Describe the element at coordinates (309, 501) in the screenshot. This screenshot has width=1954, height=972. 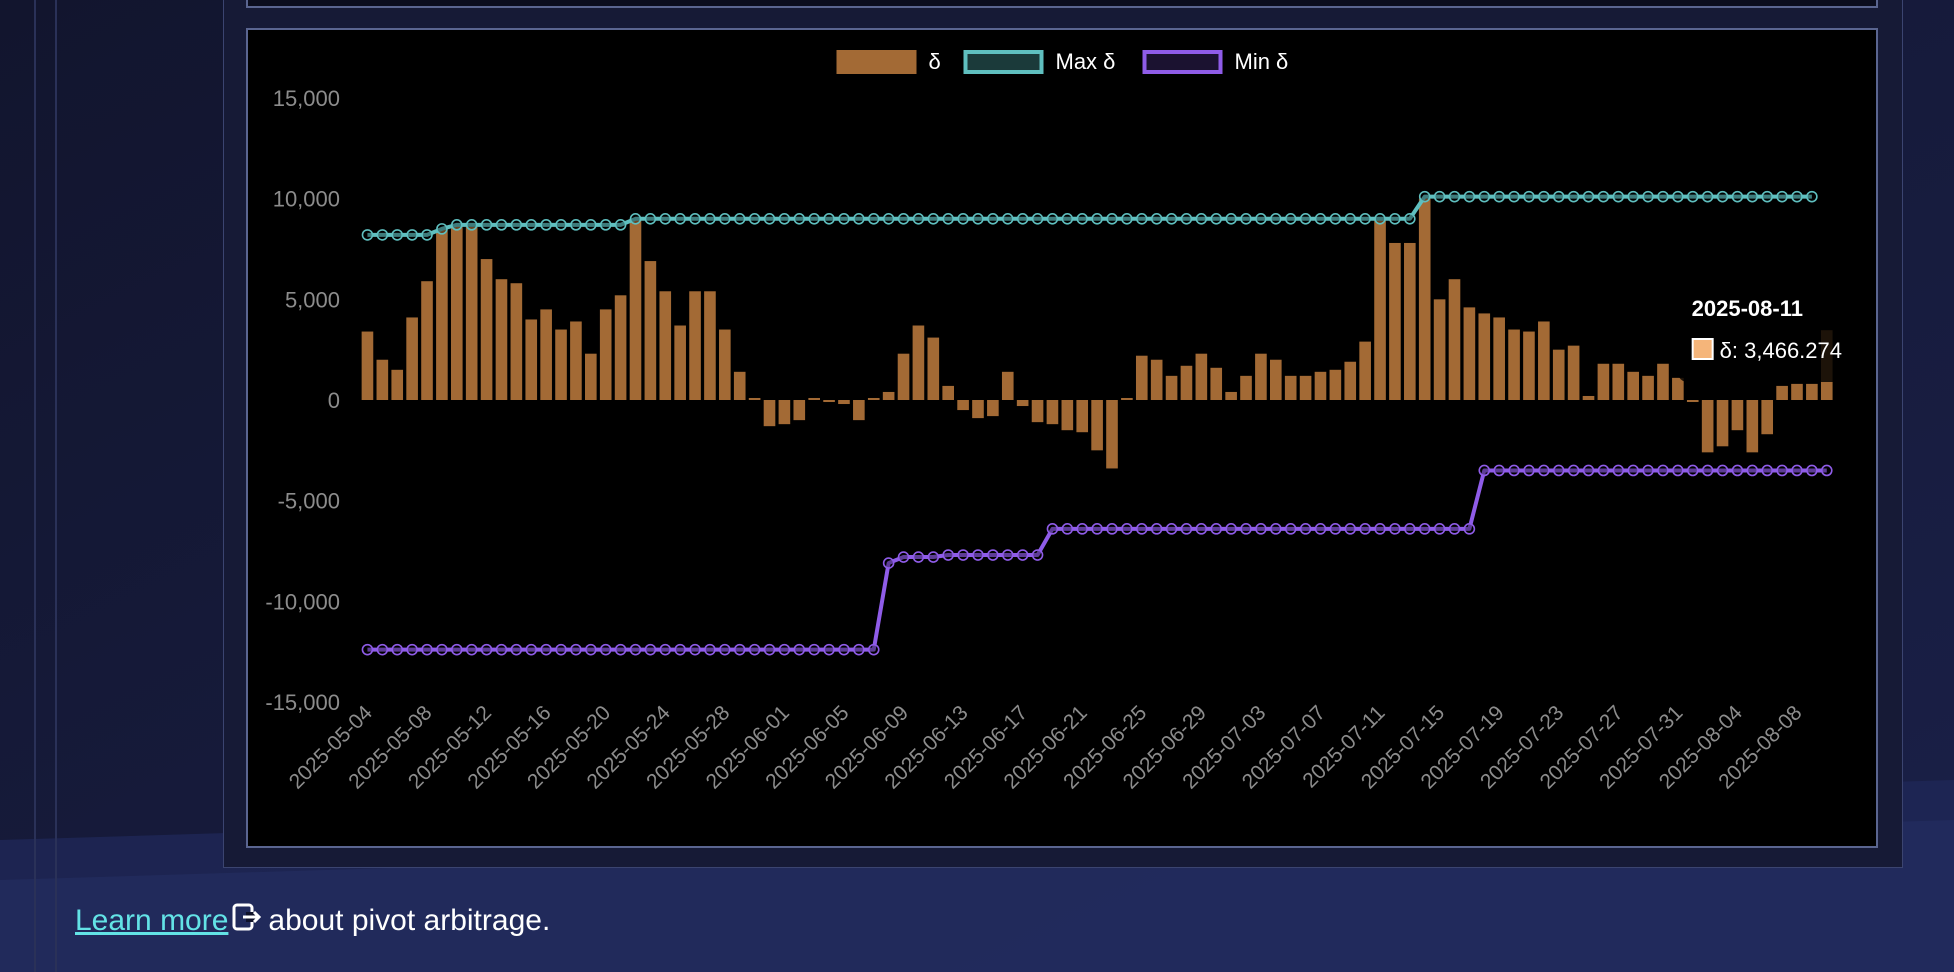
I see `y-tick-label: -5,000` at that location.